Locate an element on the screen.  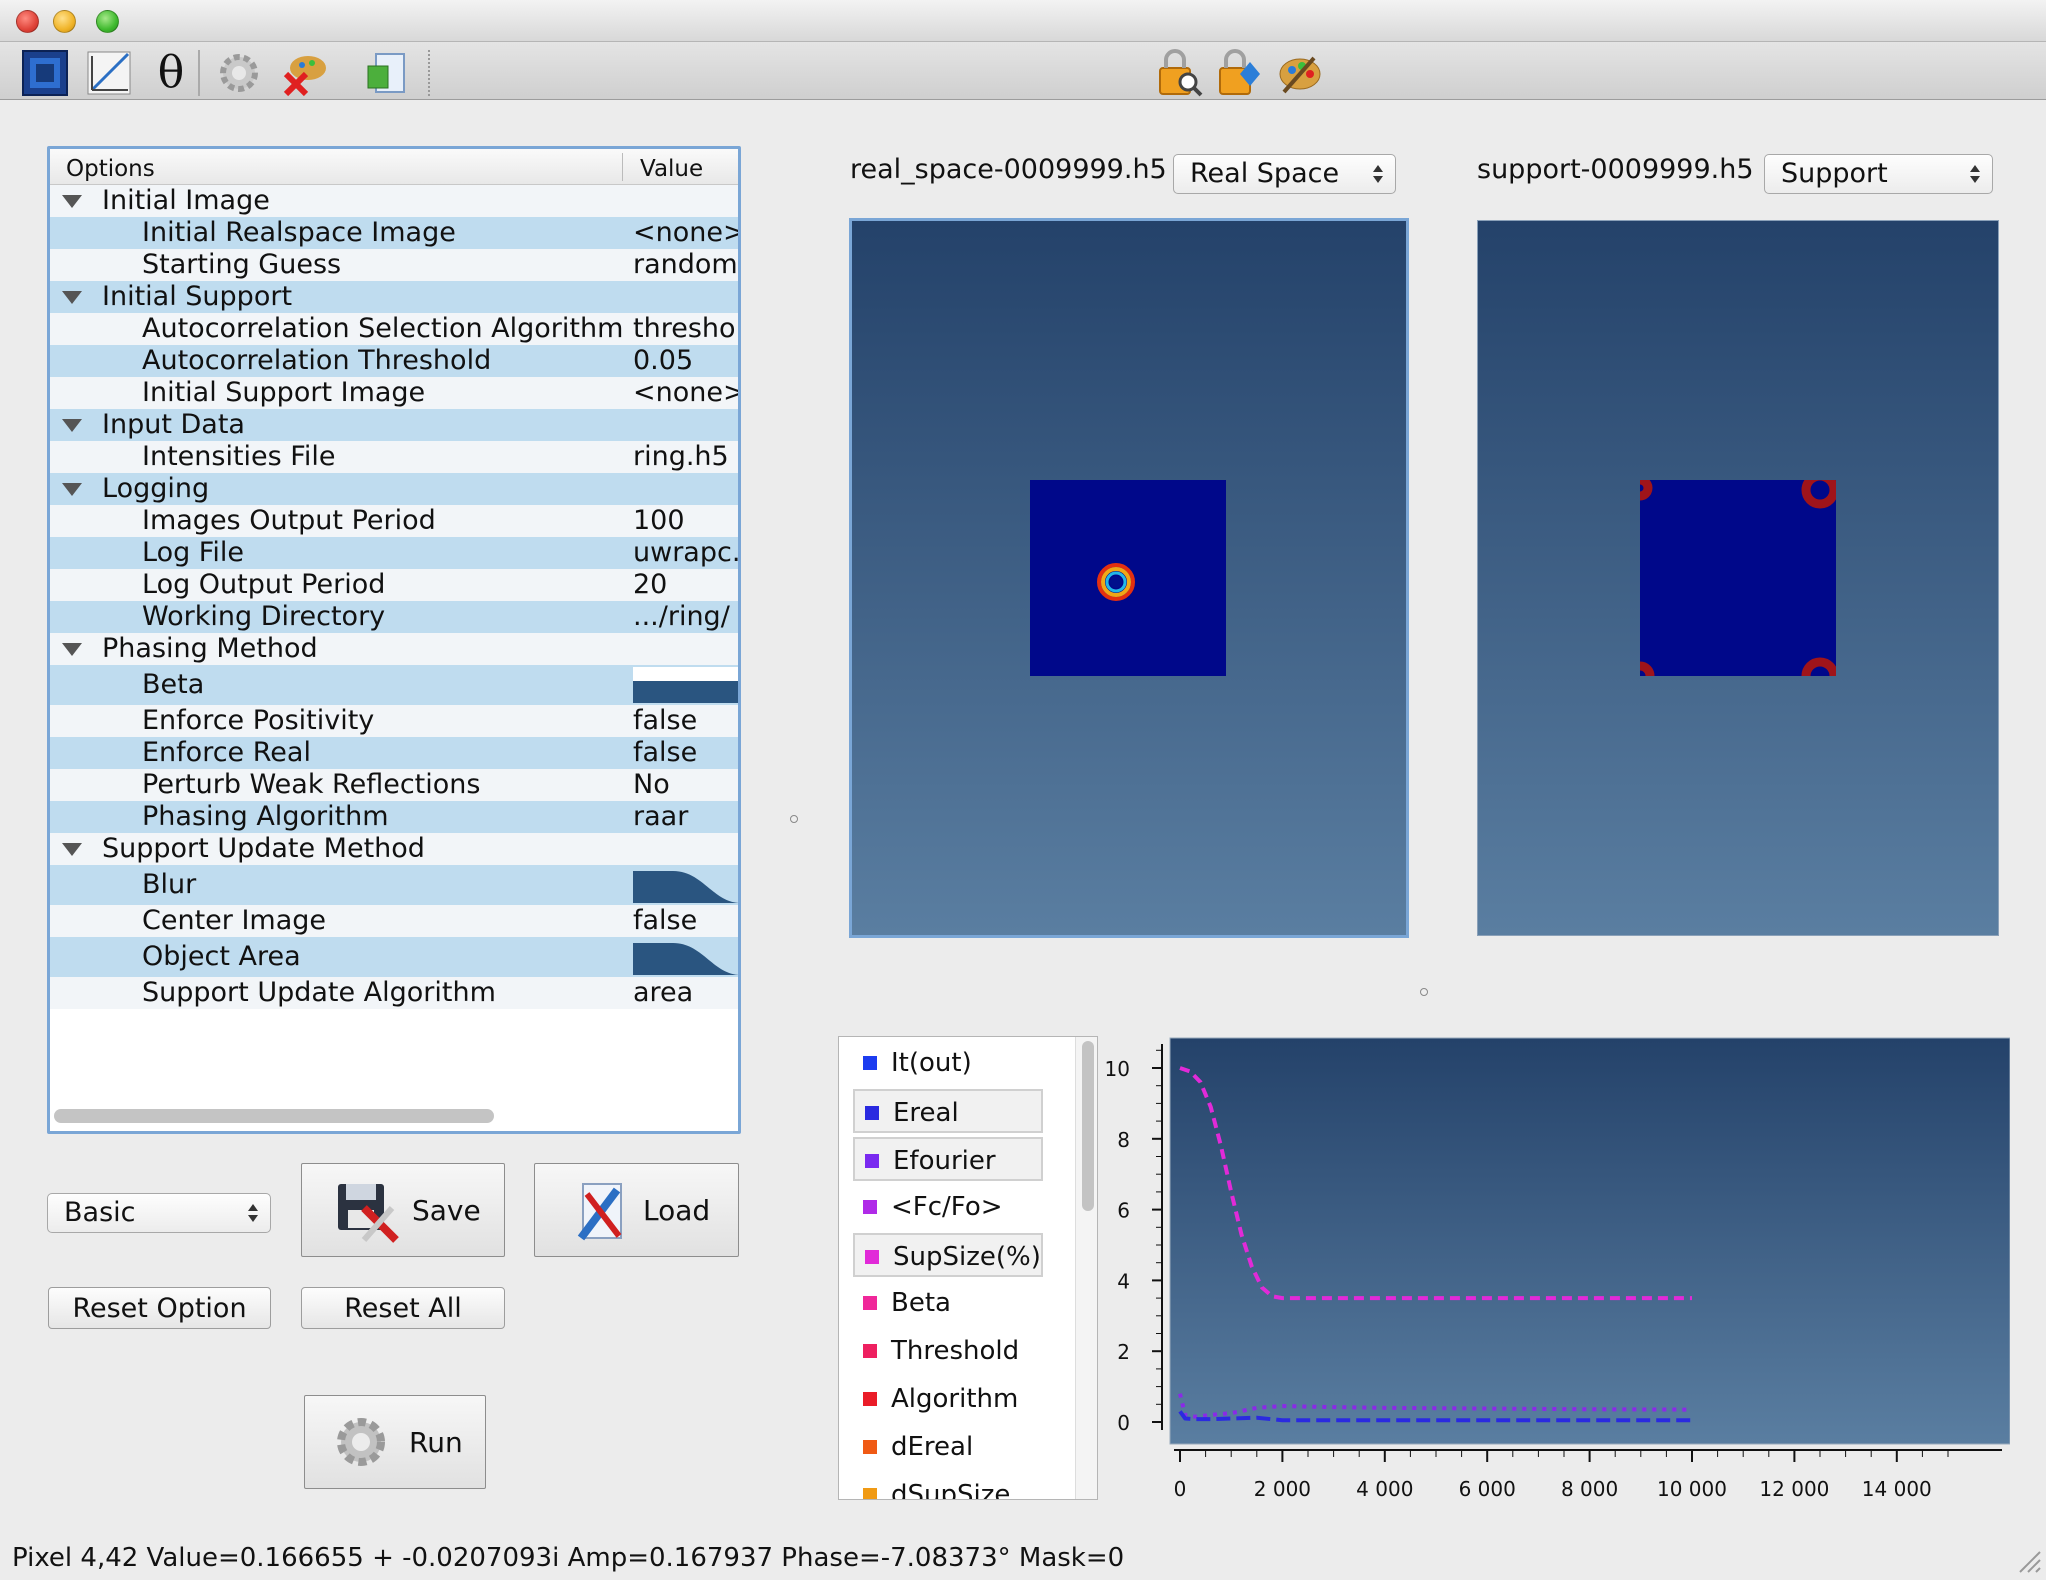
tree-option-row: Starting Guess random is located at coordinates (394, 265).